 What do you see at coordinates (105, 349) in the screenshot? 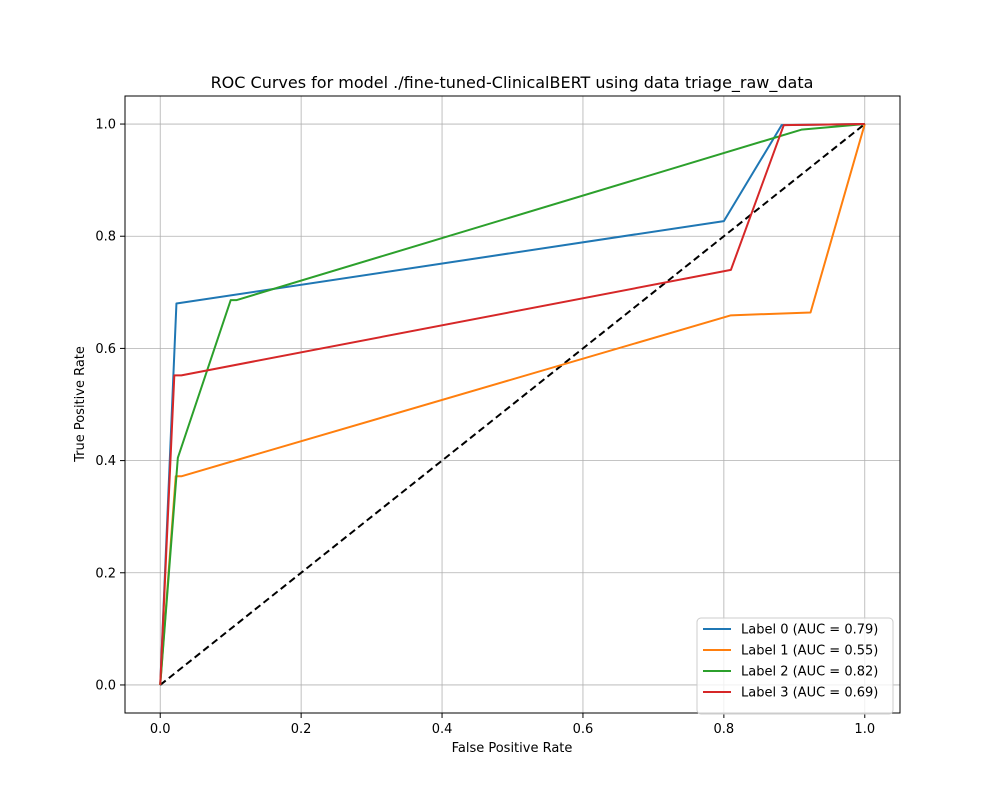
I see `y-tick-label: 0.6` at bounding box center [105, 349].